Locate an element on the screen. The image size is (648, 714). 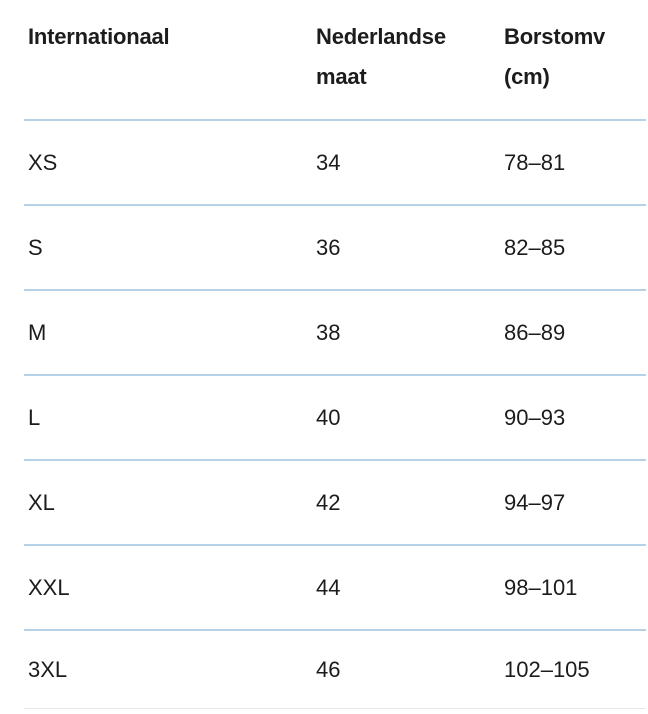
cell-international-size: XXL is located at coordinates (49, 587).